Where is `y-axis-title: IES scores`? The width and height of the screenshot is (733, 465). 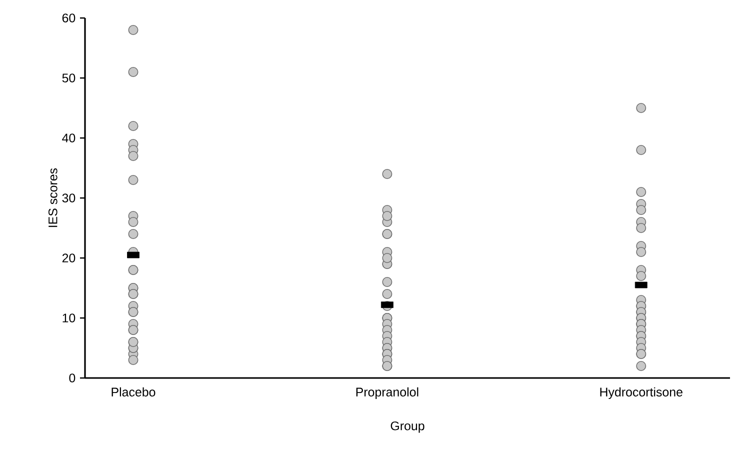
y-axis-title: IES scores is located at coordinates (53, 197).